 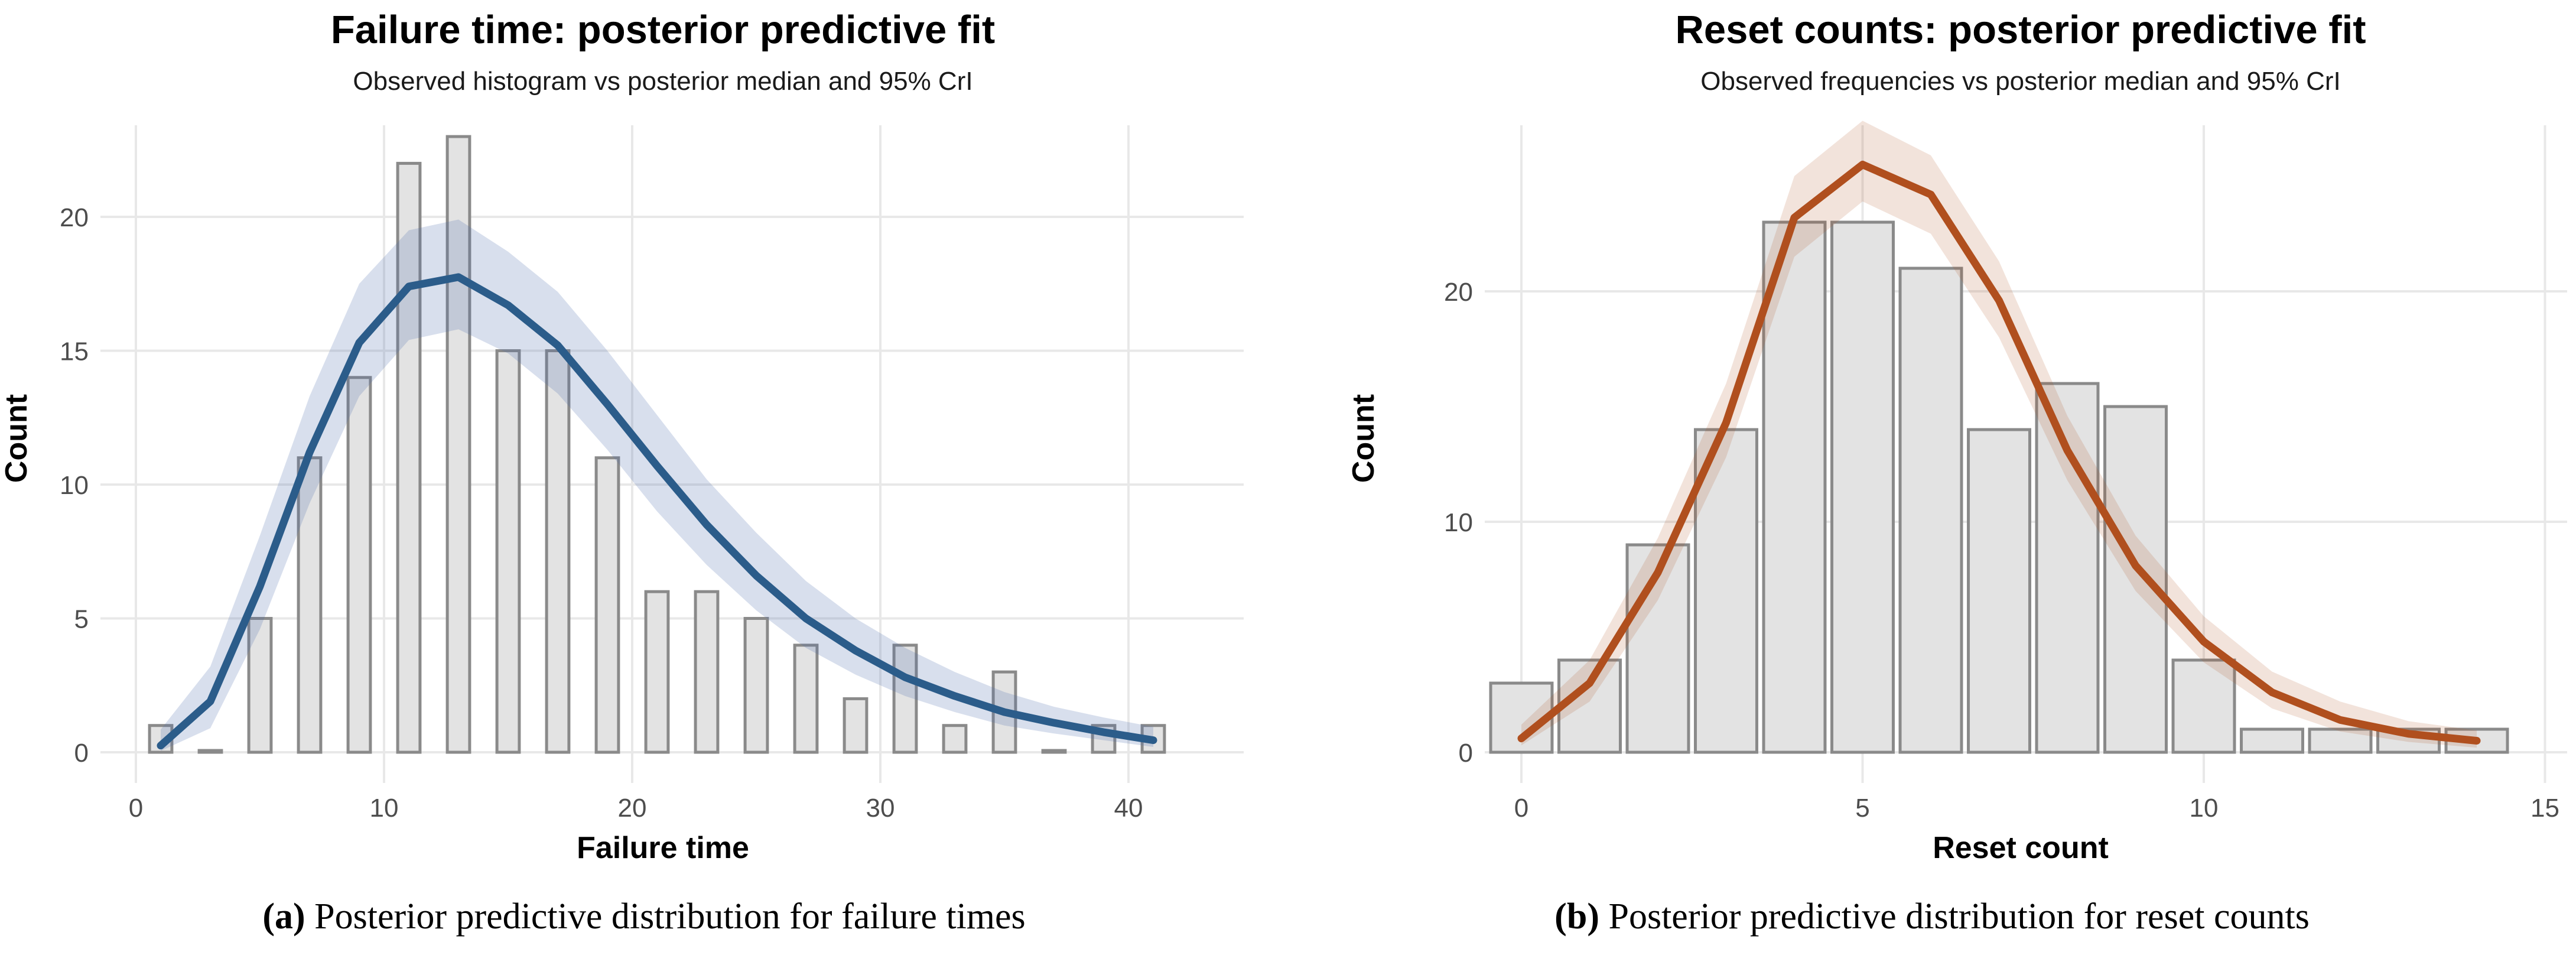 I want to click on caption-a-paren-close: ), so click(x=298, y=917).